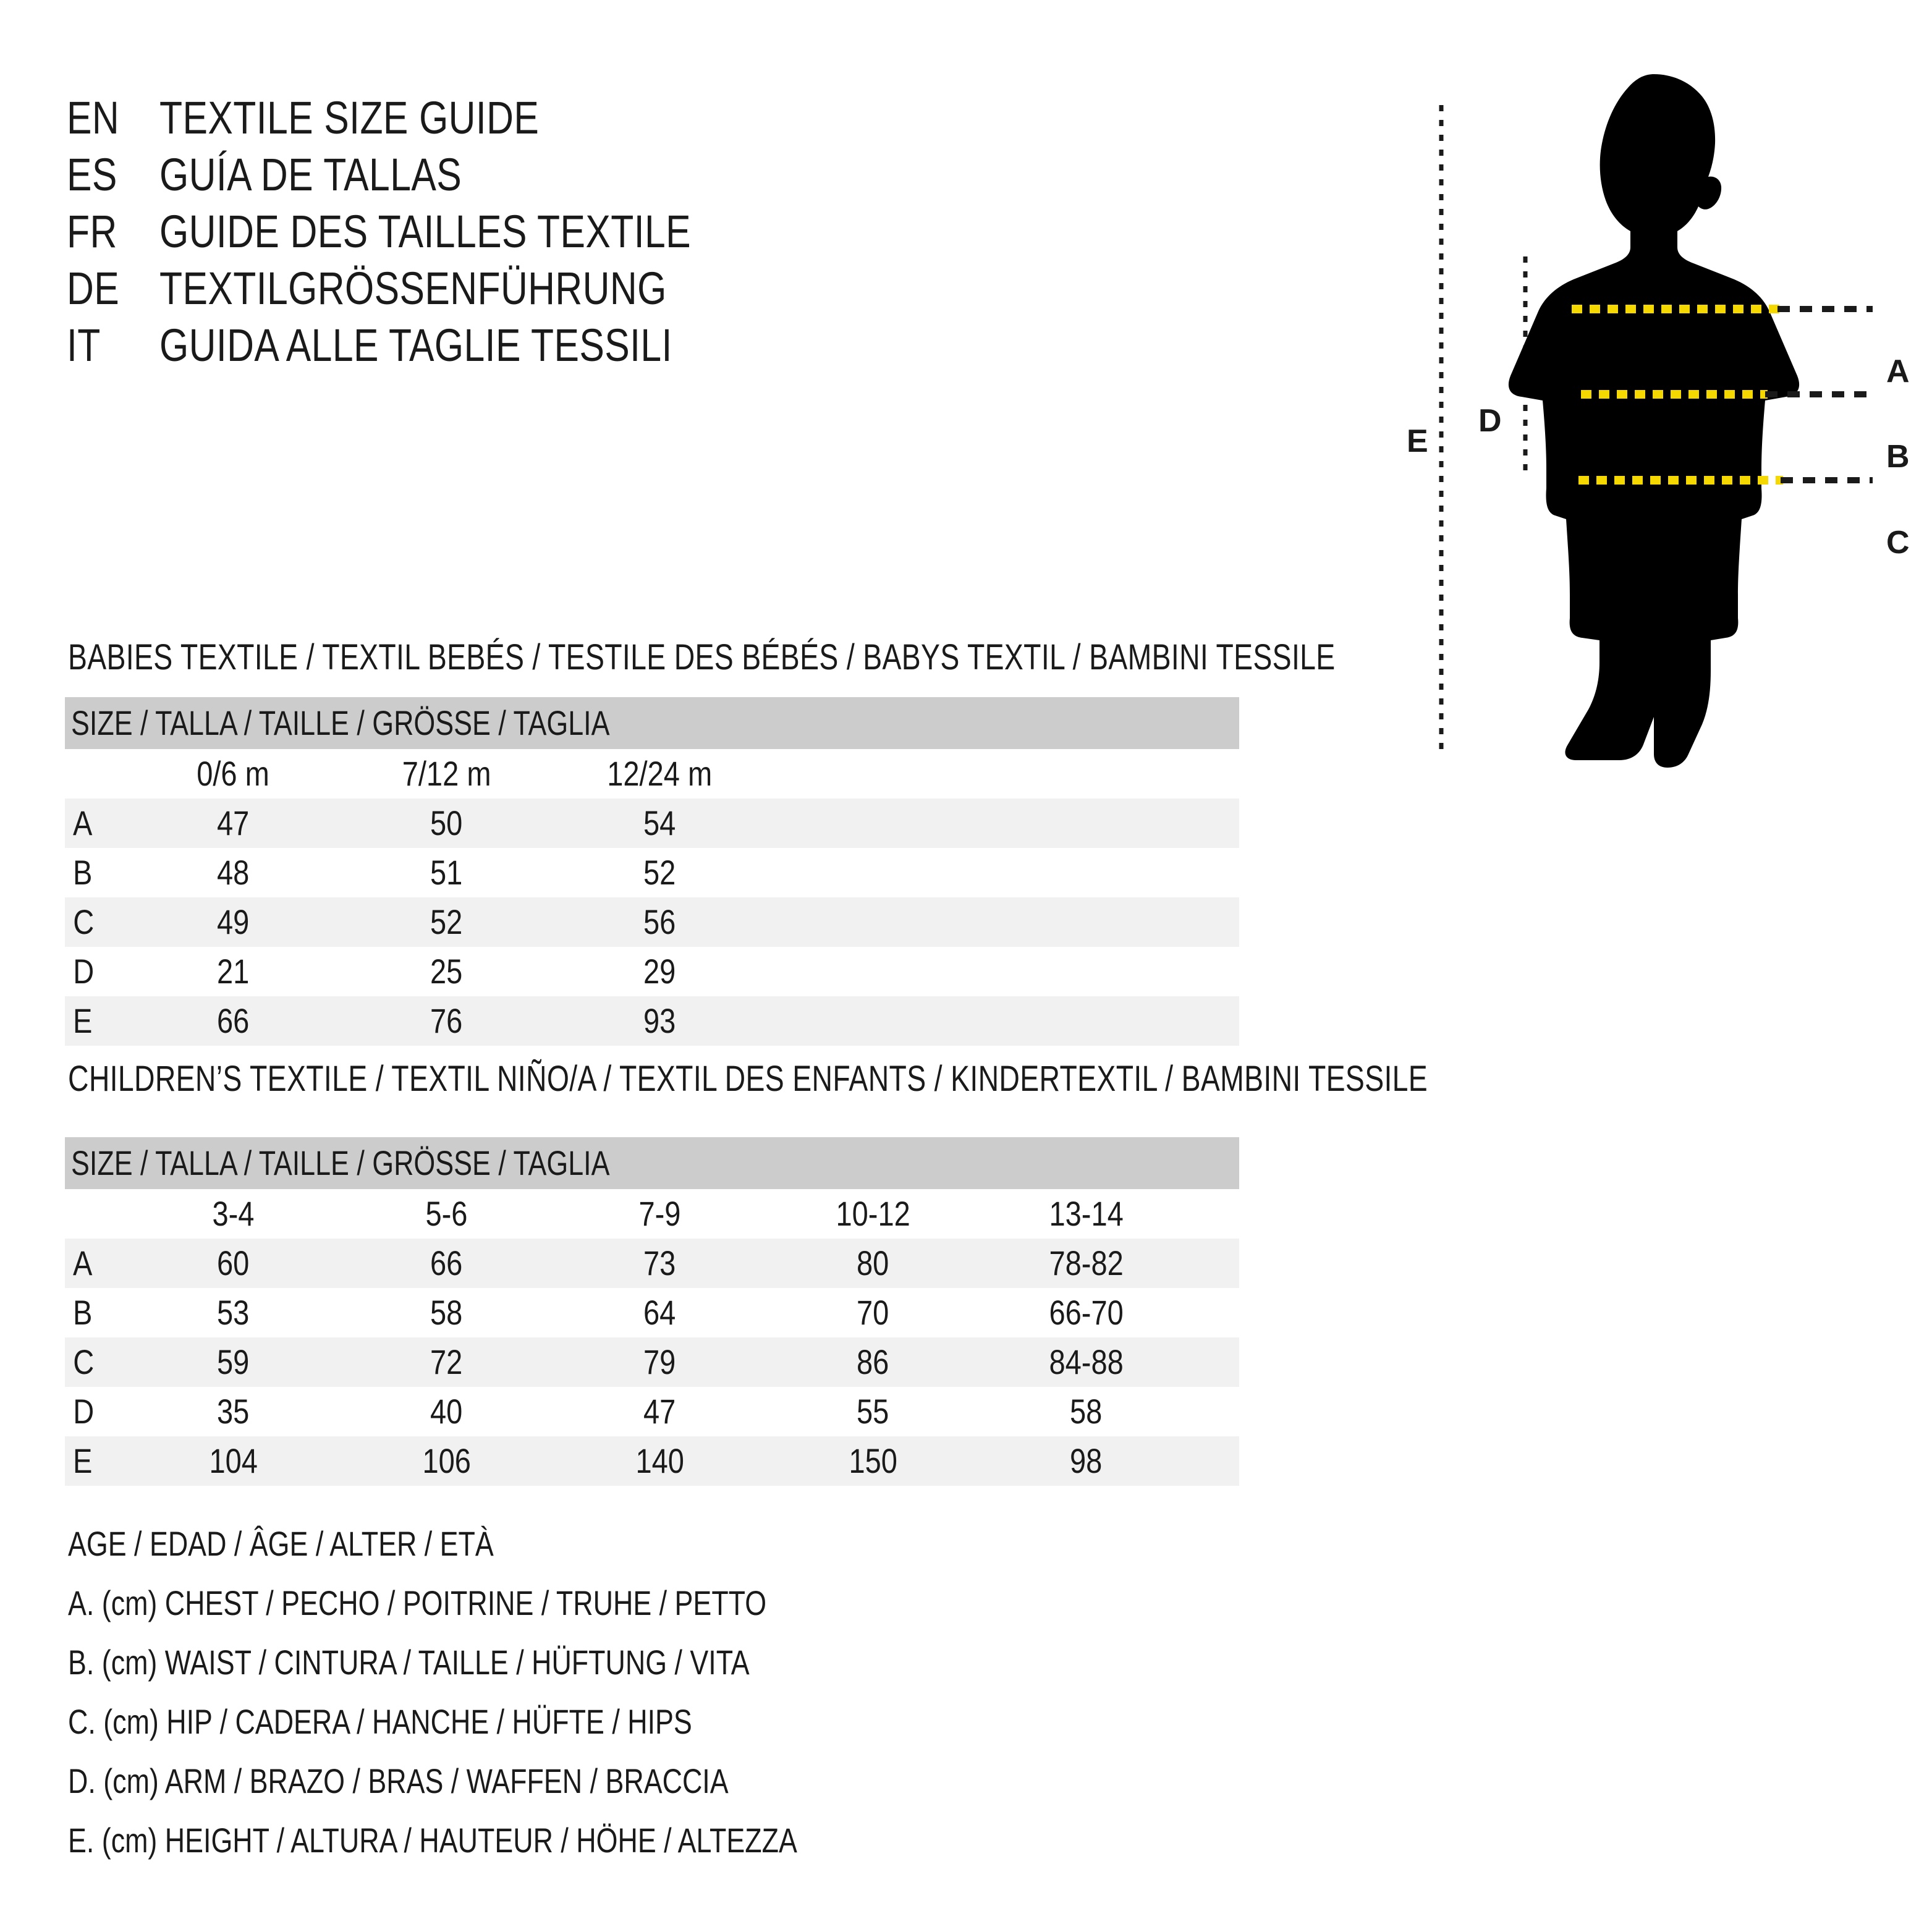 Image resolution: width=1932 pixels, height=1932 pixels. I want to click on babies-colhead-2: 12/24 m, so click(660, 773).